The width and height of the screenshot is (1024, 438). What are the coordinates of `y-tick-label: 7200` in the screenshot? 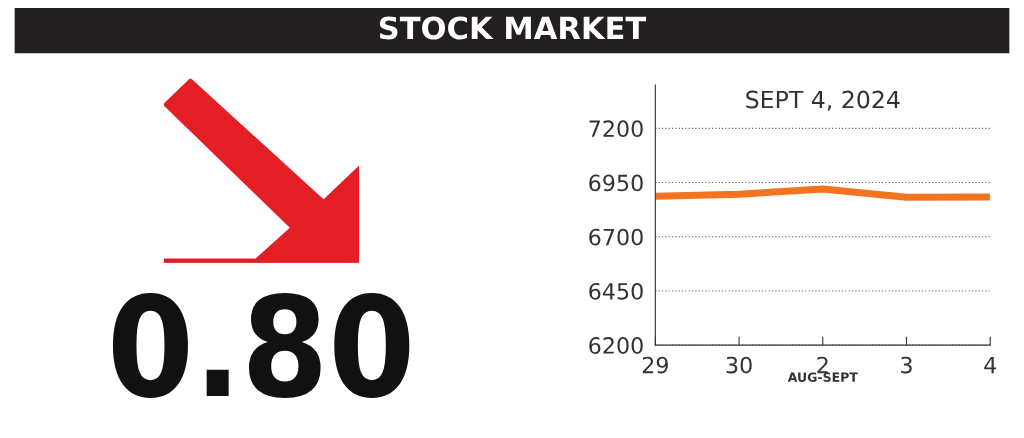 It's located at (616, 129).